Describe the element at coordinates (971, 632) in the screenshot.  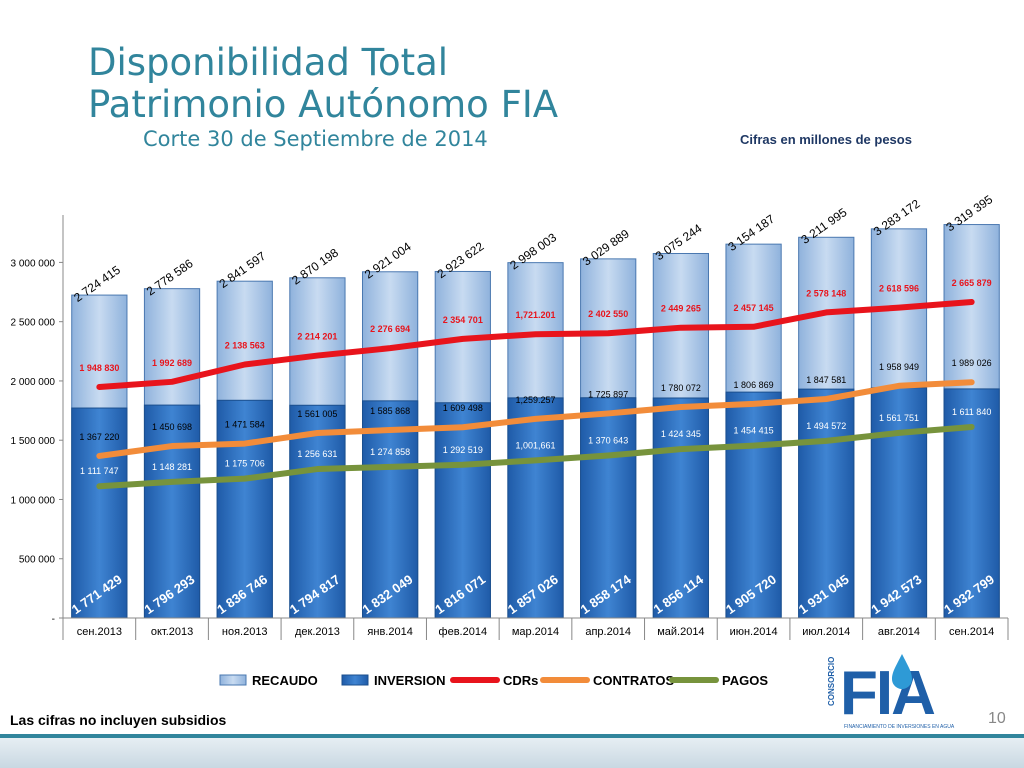
I see `x-tick-label: сен.2014` at that location.